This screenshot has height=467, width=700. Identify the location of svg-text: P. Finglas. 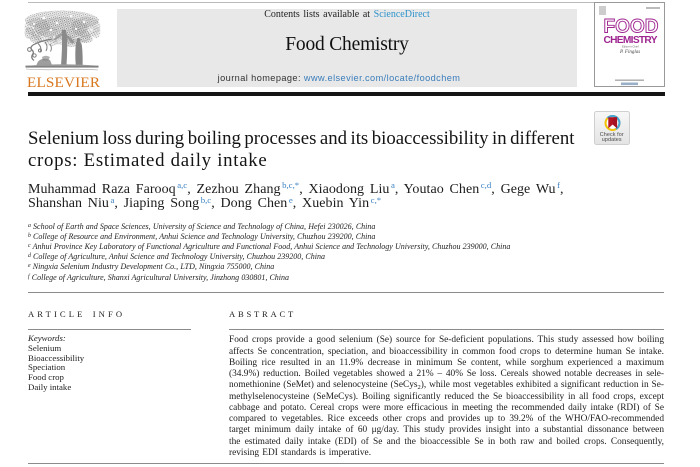
(629, 52).